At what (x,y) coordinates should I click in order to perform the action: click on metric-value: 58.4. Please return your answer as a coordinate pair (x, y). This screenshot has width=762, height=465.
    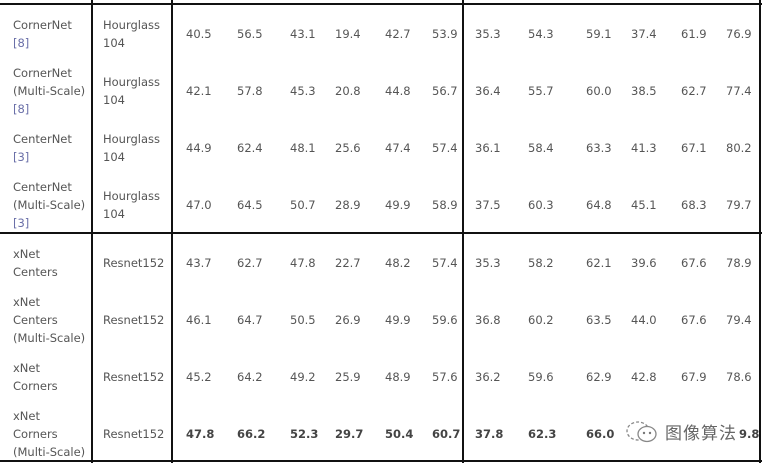
    Looking at the image, I should click on (541, 147).